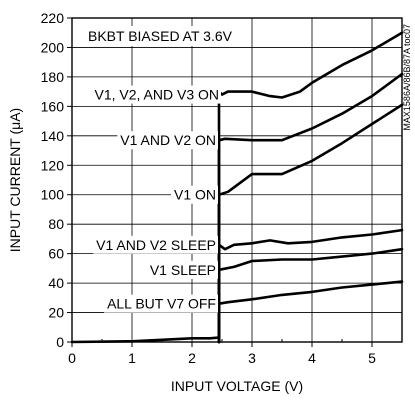  Describe the element at coordinates (222, 358) in the screenshot. I see `x-tick-labels: 0 1 2 3 4 5` at that location.